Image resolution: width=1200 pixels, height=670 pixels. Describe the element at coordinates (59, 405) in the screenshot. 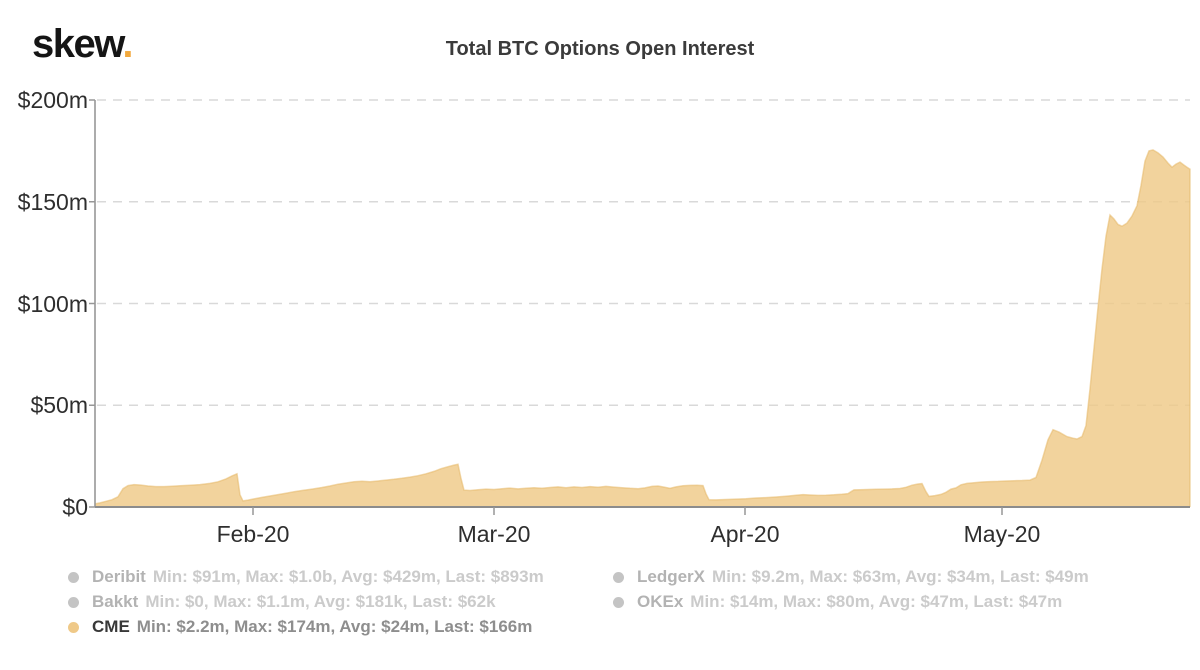

I see `y-axis-label: $50m` at that location.